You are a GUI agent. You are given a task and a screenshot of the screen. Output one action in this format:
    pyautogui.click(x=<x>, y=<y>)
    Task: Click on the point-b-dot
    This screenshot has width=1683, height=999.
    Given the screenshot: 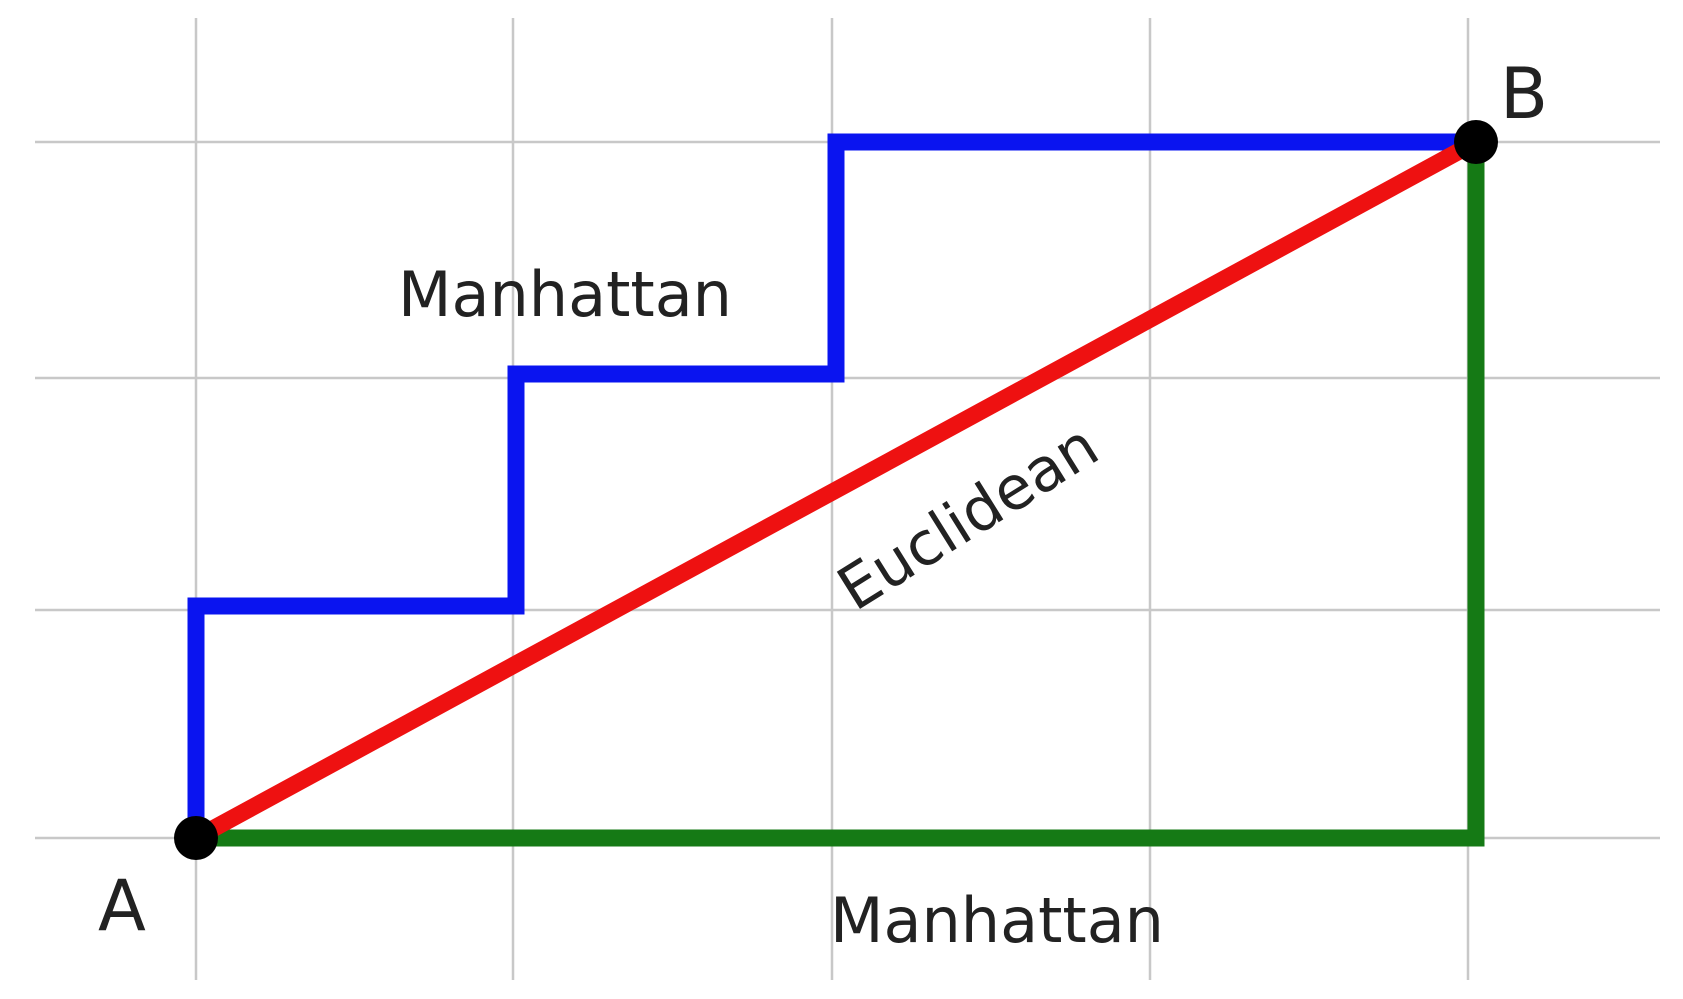 What is the action you would take?
    pyautogui.click(x=1476, y=142)
    